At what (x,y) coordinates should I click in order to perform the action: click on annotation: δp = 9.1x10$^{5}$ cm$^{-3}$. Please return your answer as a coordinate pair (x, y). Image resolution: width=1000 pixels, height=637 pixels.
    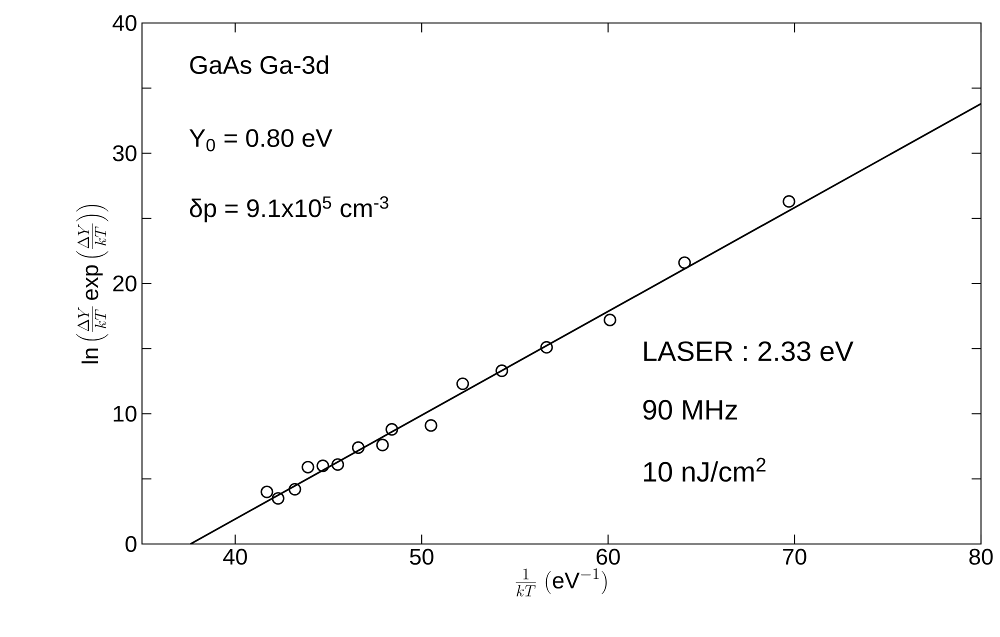
    Looking at the image, I should click on (289, 209).